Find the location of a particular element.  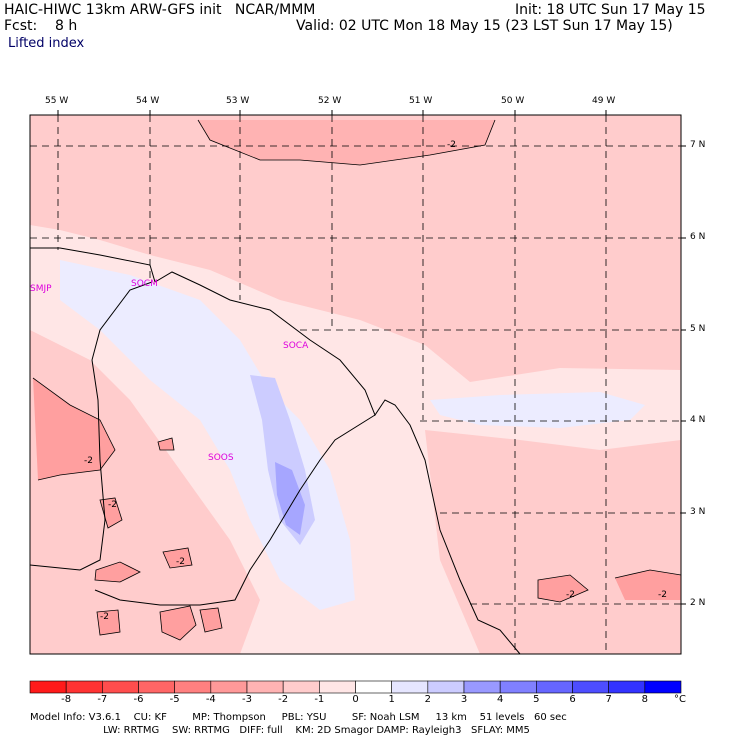

station-soos: SOOS is located at coordinates (221, 458).